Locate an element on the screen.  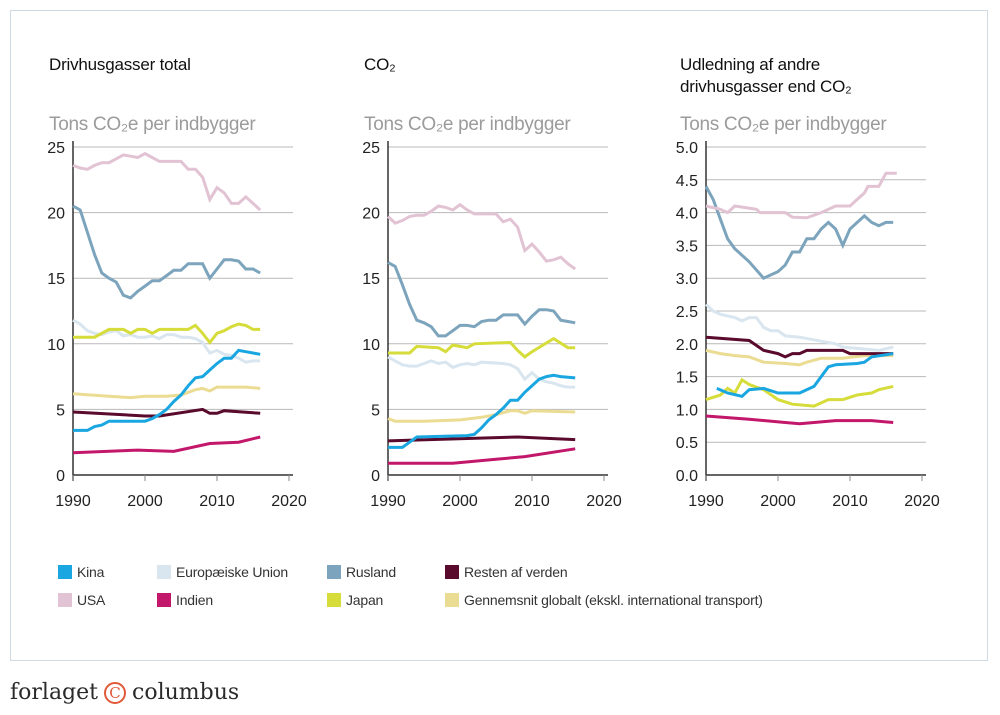
y-tick-label: 5.0 is located at coordinates (687, 148).